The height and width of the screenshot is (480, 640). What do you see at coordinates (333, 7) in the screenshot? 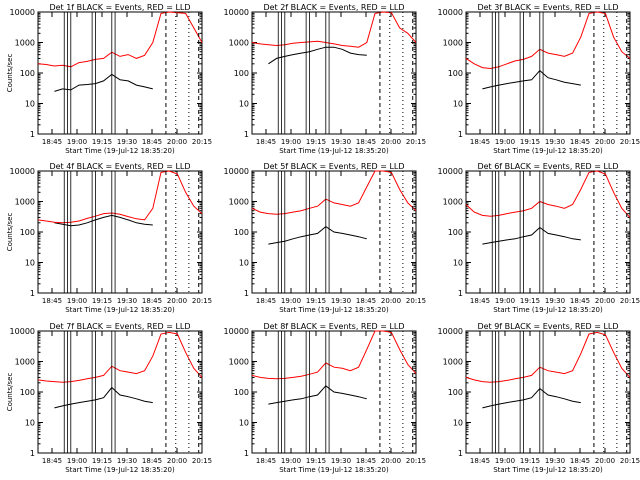
I see `panel-title: Det 2f BLACK = Events, RED = LLD` at bounding box center [333, 7].